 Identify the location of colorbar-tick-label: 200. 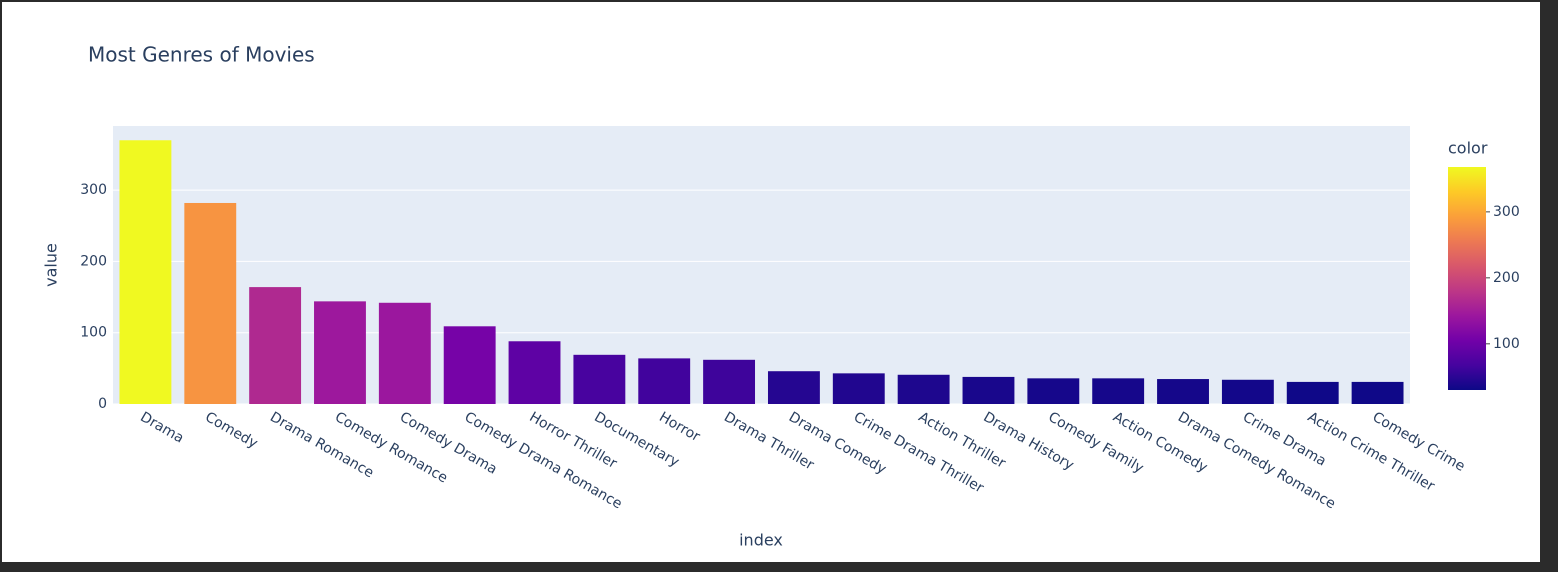
(1506, 278).